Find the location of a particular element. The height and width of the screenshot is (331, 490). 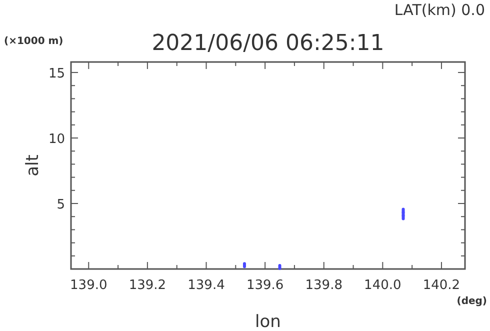

x-axis-title: lon is located at coordinates (268, 321).